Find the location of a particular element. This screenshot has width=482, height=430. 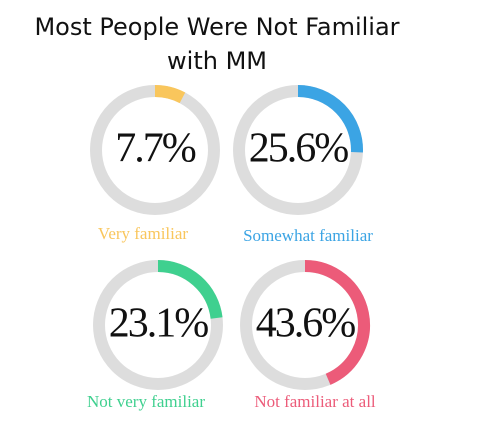

category-label: Not familiar at all is located at coordinates (315, 401).